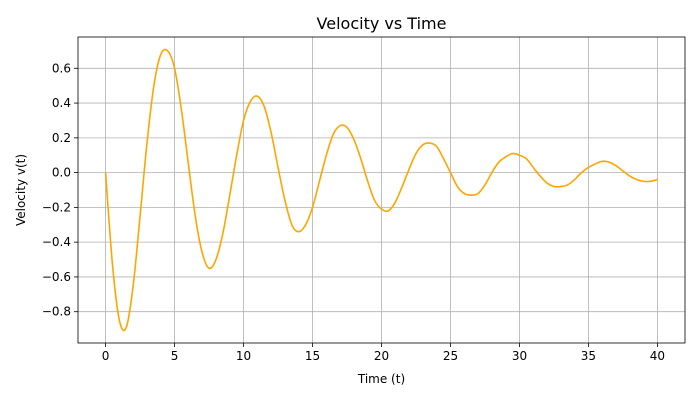 The height and width of the screenshot is (400, 700). What do you see at coordinates (175, 356) in the screenshot?
I see `x-tick-label: 5` at bounding box center [175, 356].